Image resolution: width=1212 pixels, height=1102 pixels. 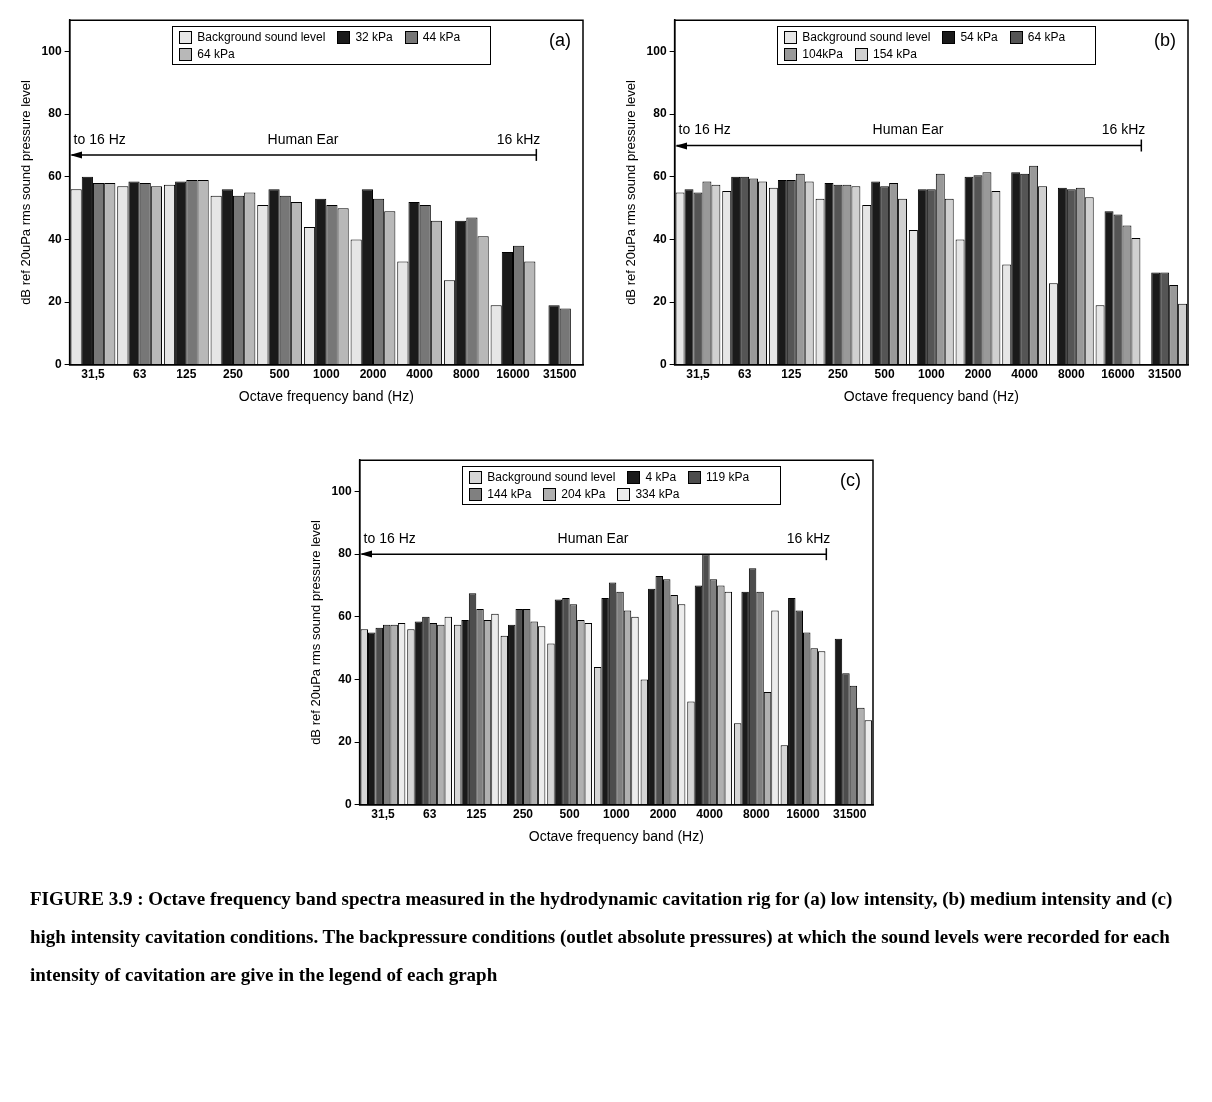 What do you see at coordinates (602, 937) in the screenshot?
I see `caption: FIGURE 3.9 : Octave frequency band spectra measured in the hydrodynamic cavitation rig for (a) low intensity, (b) medium intensity and (c) high intensity cavitation conditions. The backpressure conditions (outlet absolute pressures) at which the sound levels were recorded for each intensity of cavitation are give in the legend of each graph` at bounding box center [602, 937].